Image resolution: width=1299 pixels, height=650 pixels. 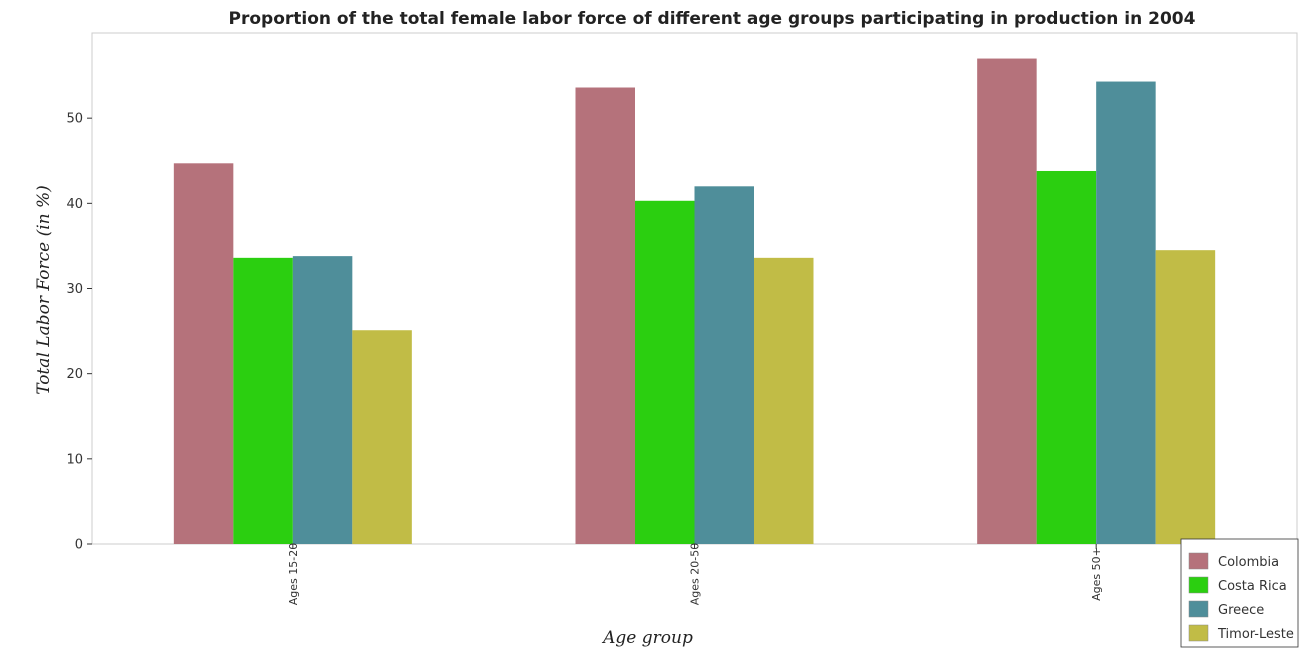 I want to click on legend-swatch-greece, so click(x=1198, y=609).